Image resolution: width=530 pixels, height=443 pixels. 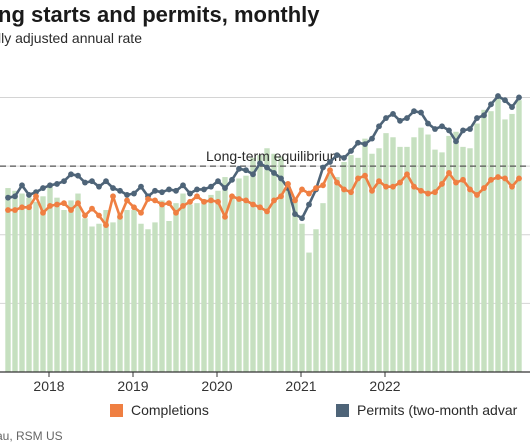 What do you see at coordinates (273, 156) in the screenshot?
I see `long-term-equilibrium-label: Long-term equilibrium` at bounding box center [273, 156].